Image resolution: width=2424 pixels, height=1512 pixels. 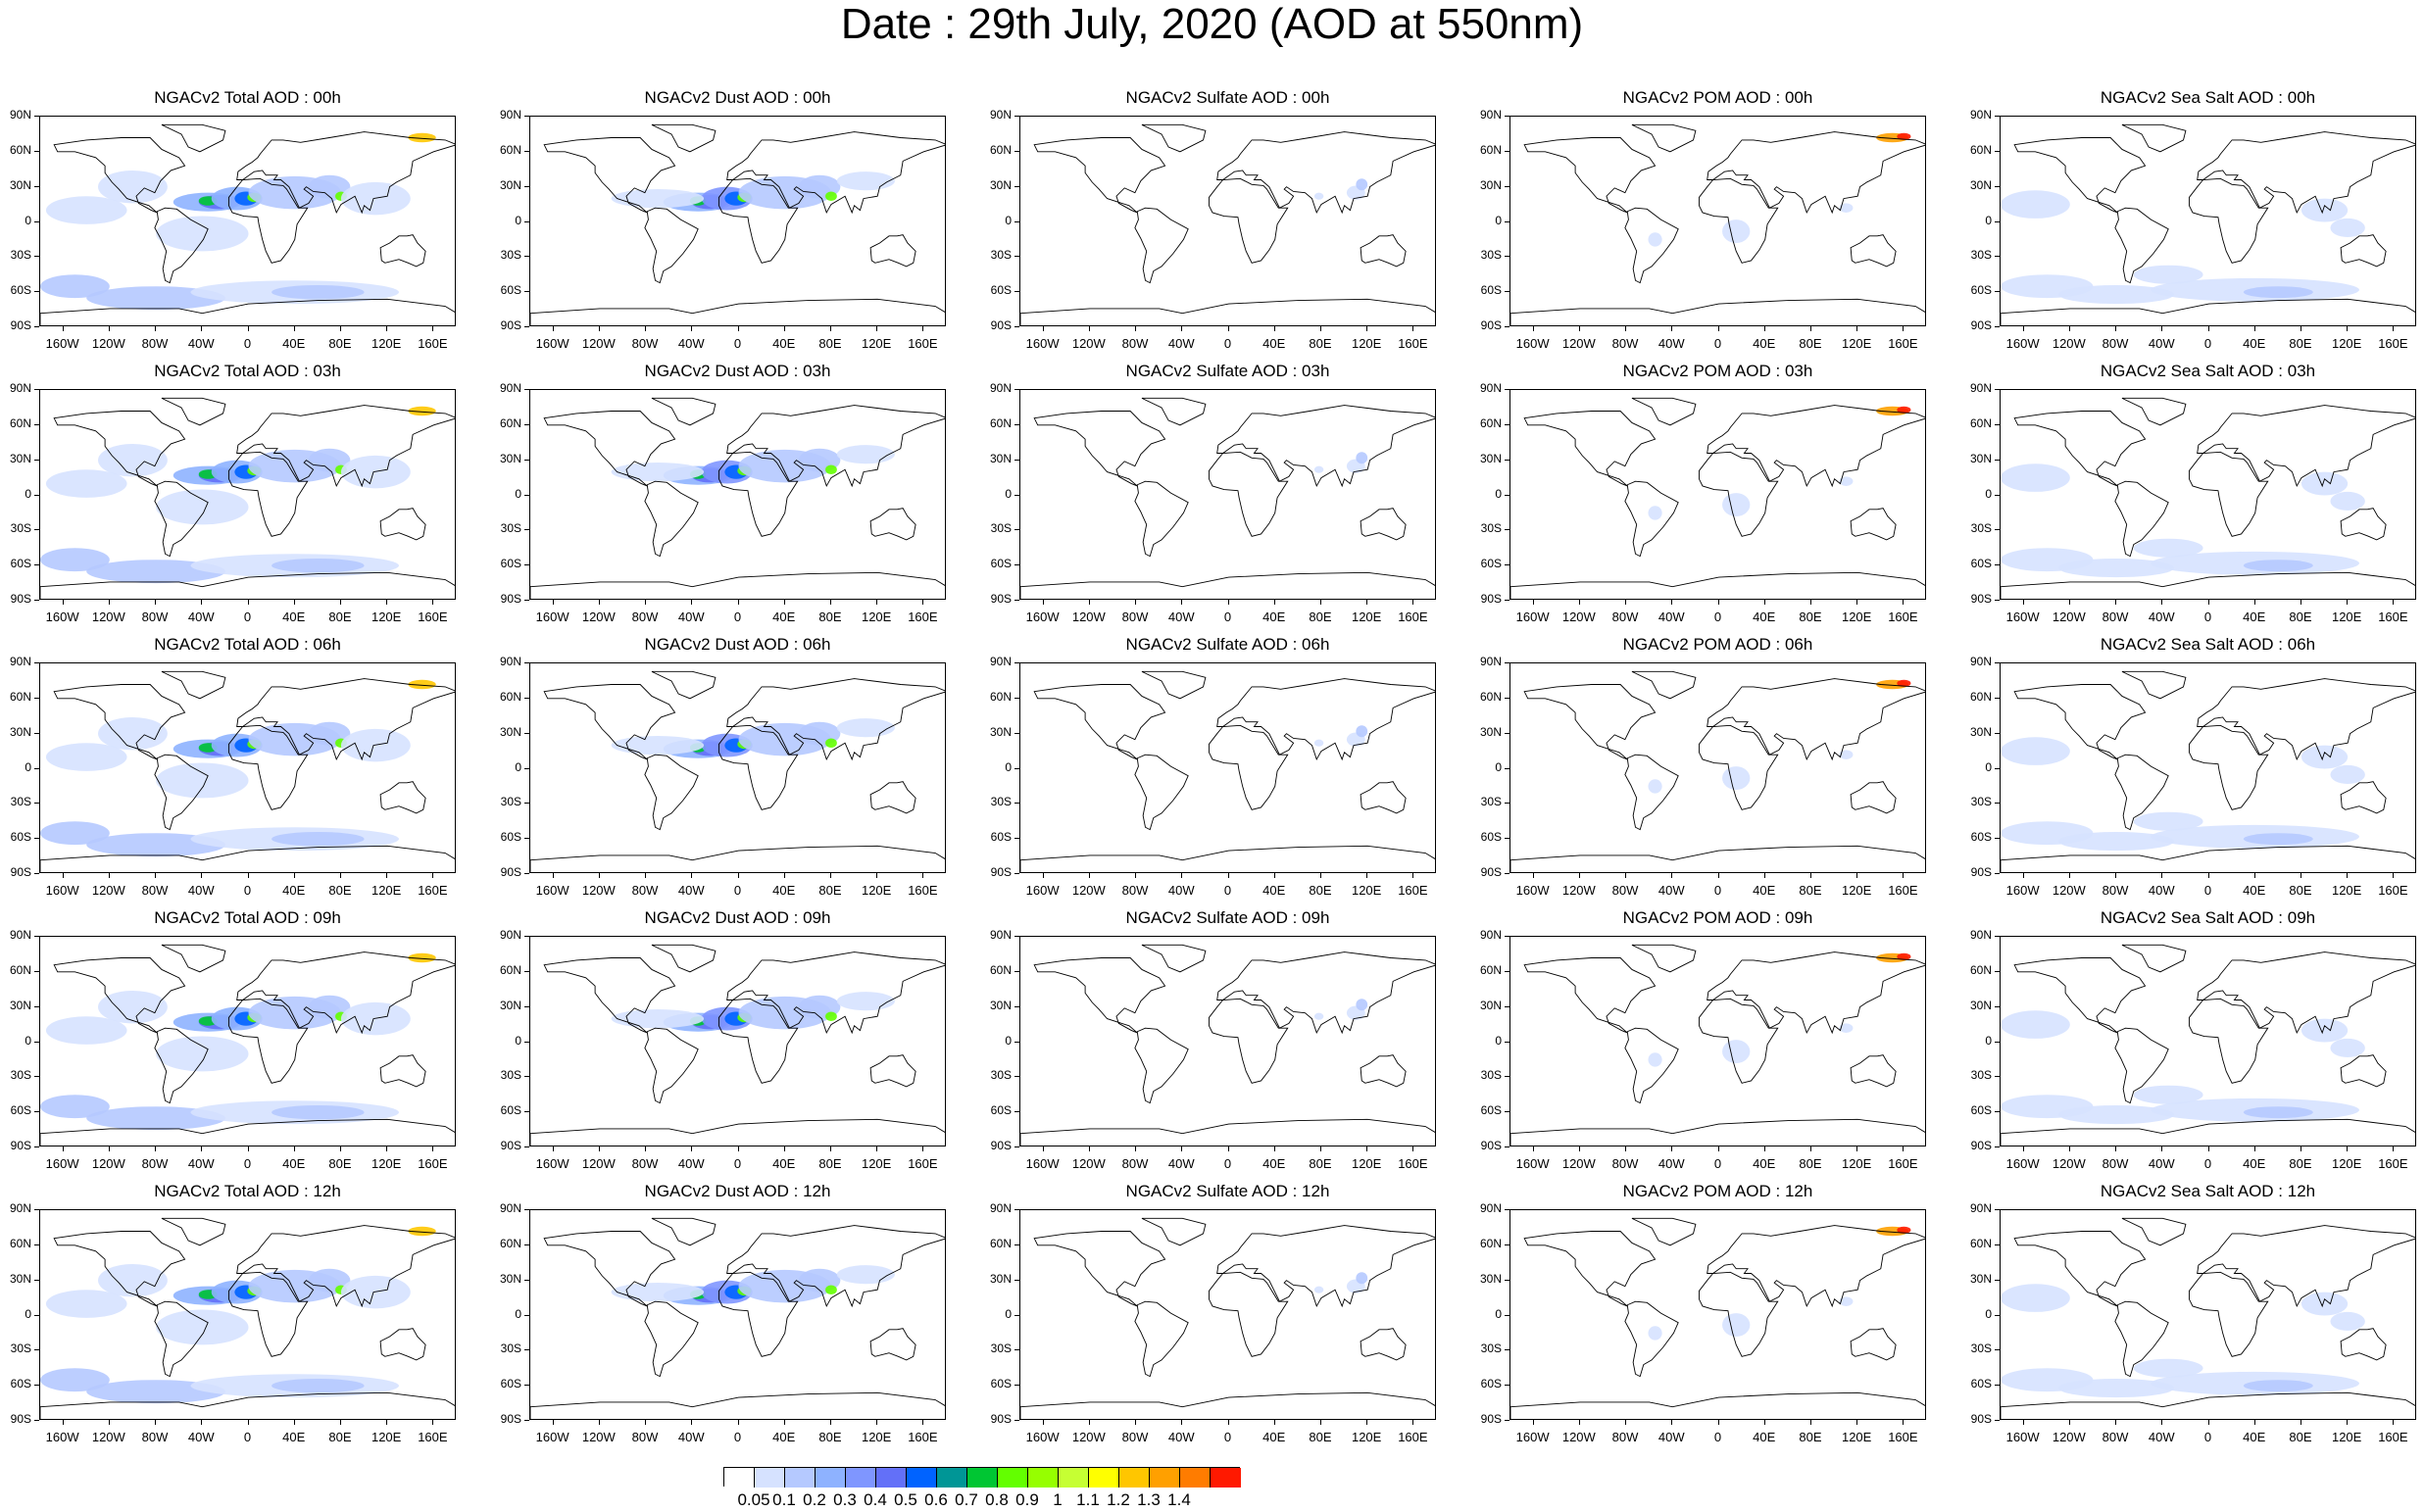 I want to click on panel-title: NGACv2 Total AOD : 06h, so click(x=247, y=644).